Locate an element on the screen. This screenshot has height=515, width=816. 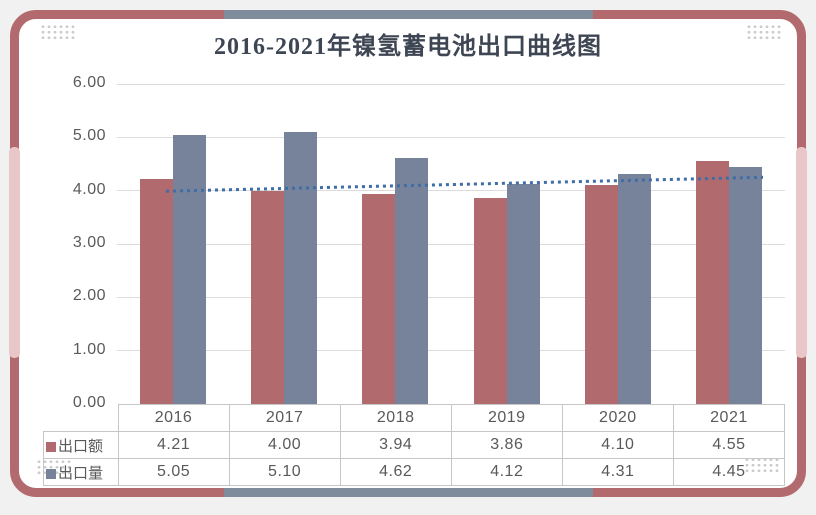
table-value-cell: 4.12 is located at coordinates (506, 472).